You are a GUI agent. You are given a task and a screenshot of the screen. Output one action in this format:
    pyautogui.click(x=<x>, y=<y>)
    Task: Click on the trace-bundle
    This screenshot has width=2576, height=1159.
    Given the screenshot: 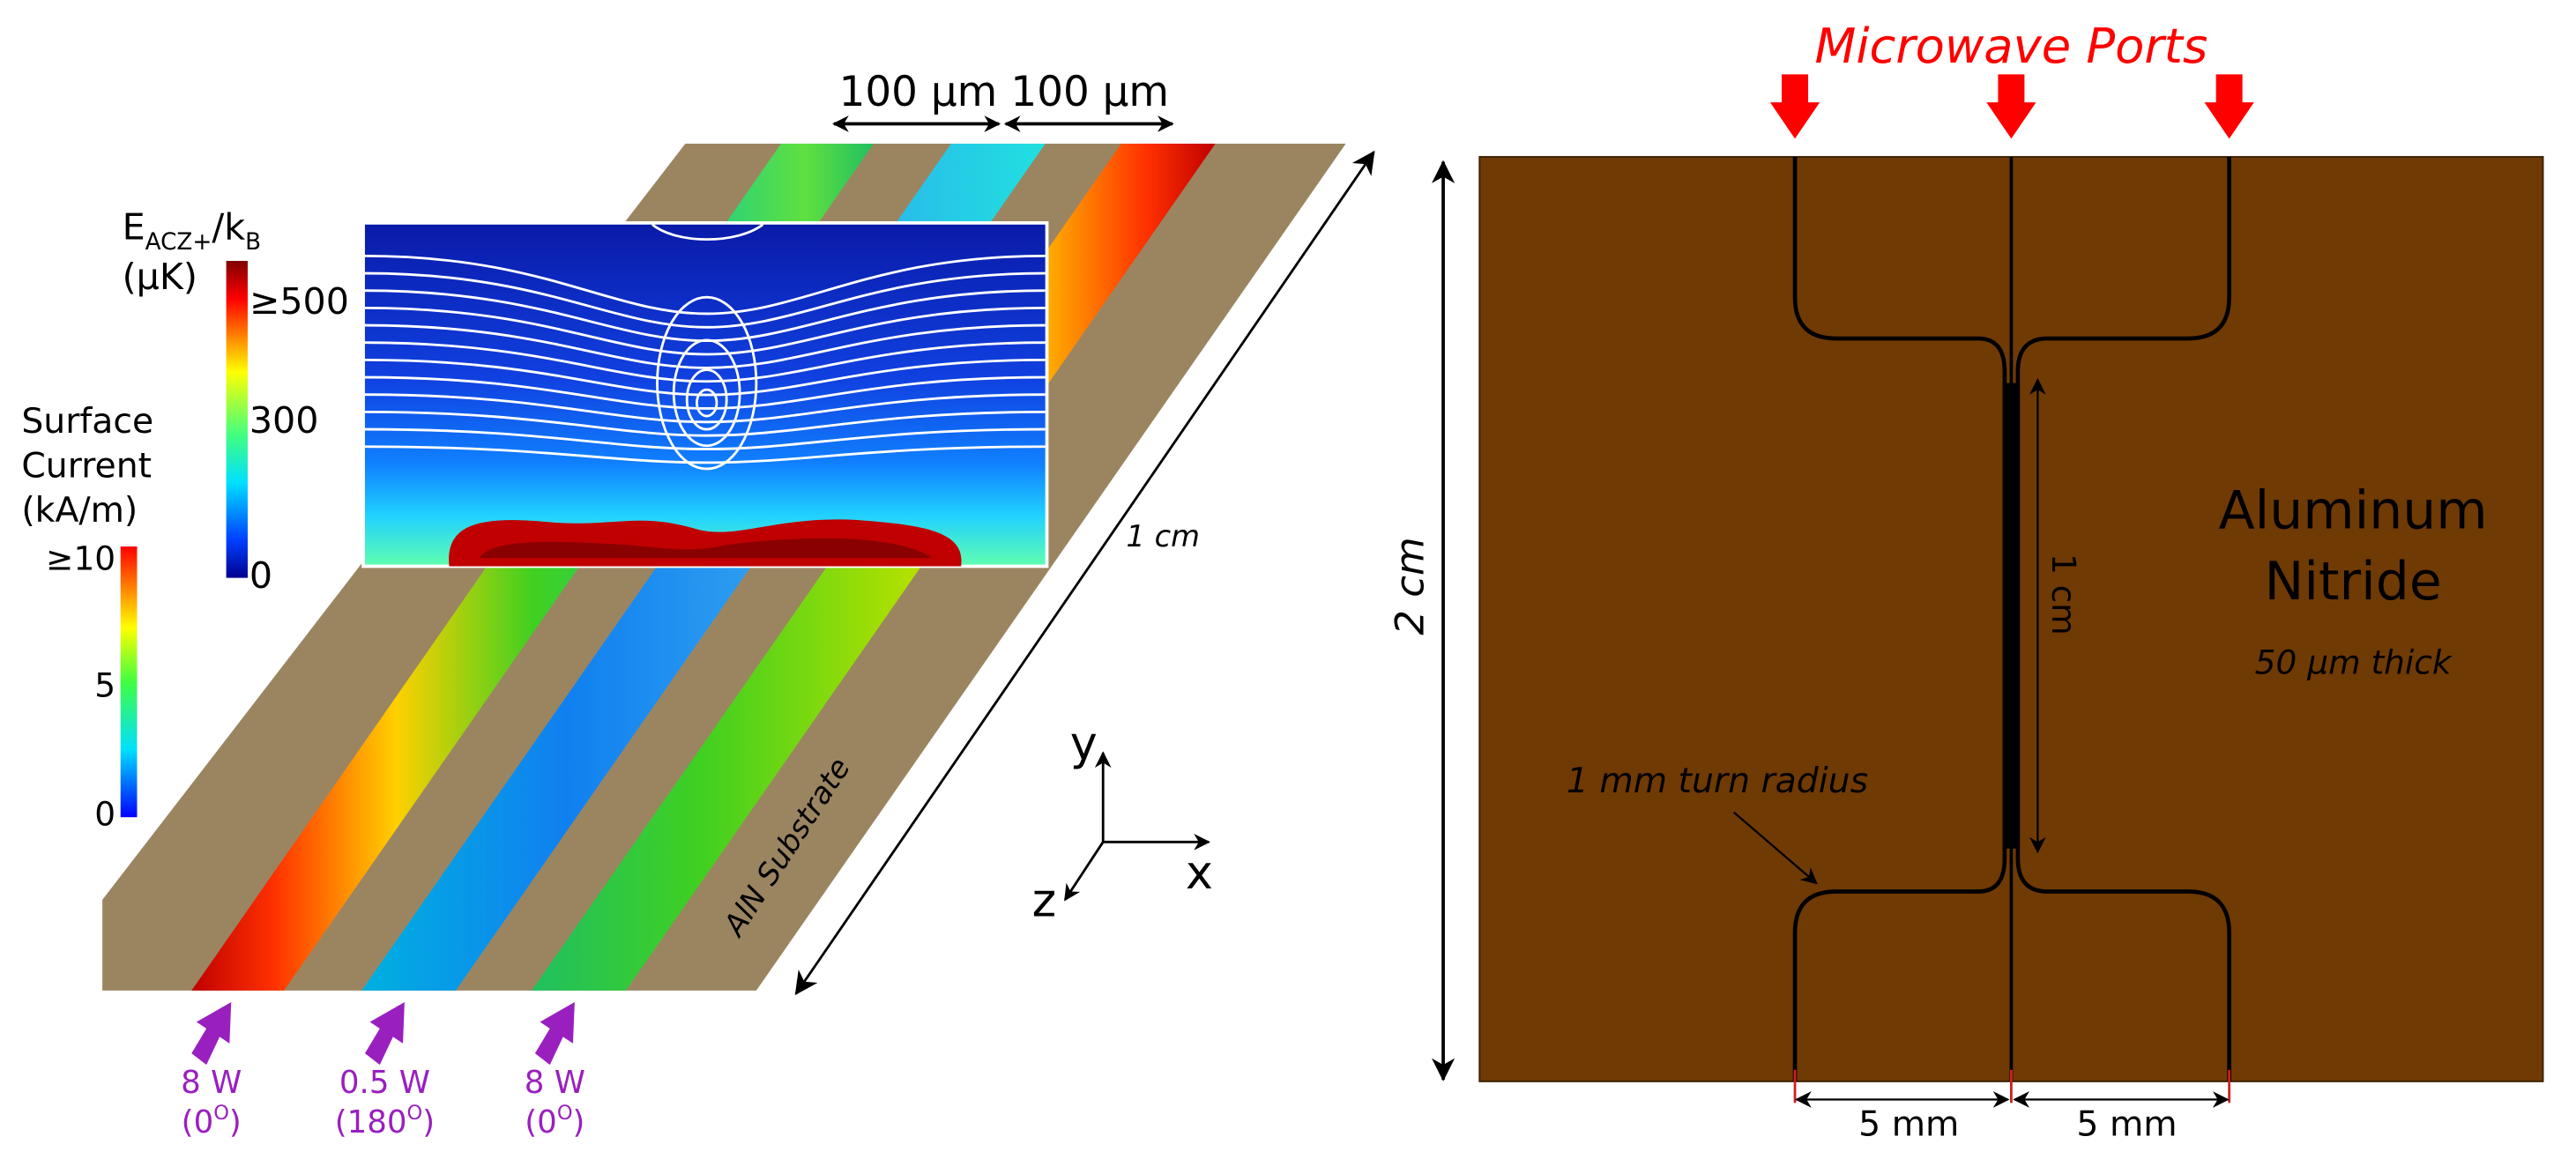 What is the action you would take?
    pyautogui.click(x=2012, y=616)
    